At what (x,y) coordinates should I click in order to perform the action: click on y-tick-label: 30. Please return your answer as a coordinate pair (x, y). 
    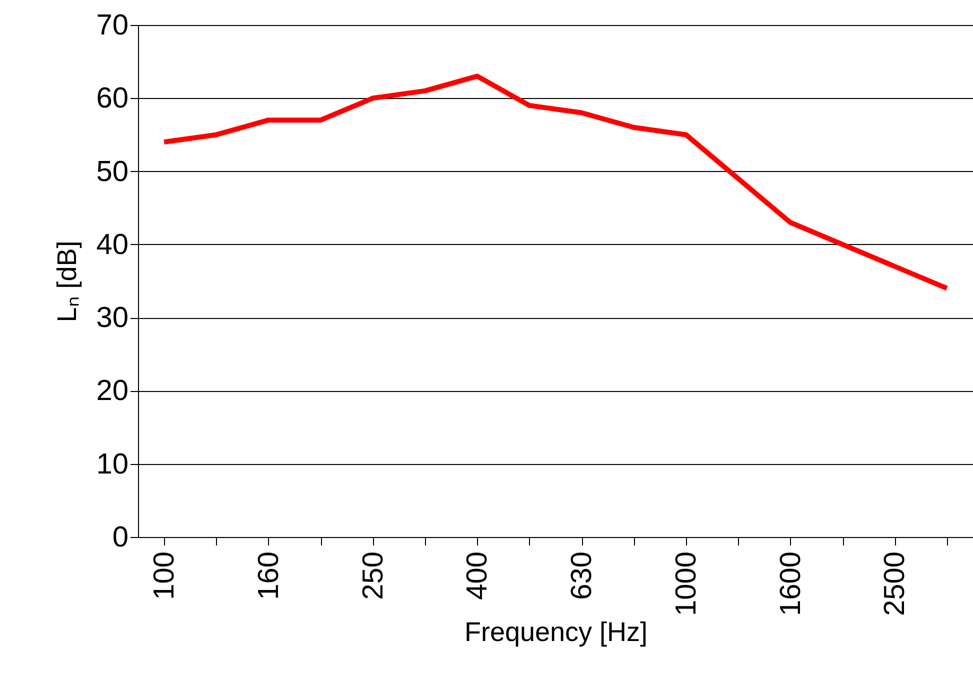
    Looking at the image, I should click on (112, 318).